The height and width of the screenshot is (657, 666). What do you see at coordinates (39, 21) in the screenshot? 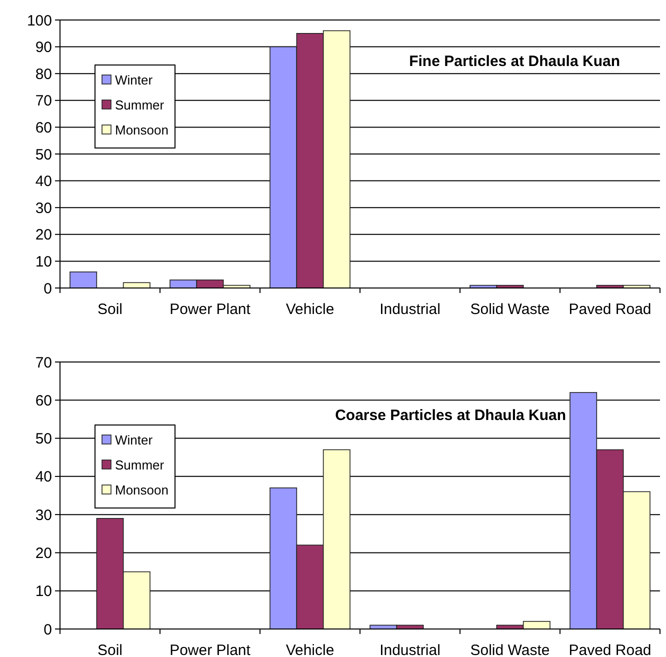
I see `y-tick-label: 100` at bounding box center [39, 21].